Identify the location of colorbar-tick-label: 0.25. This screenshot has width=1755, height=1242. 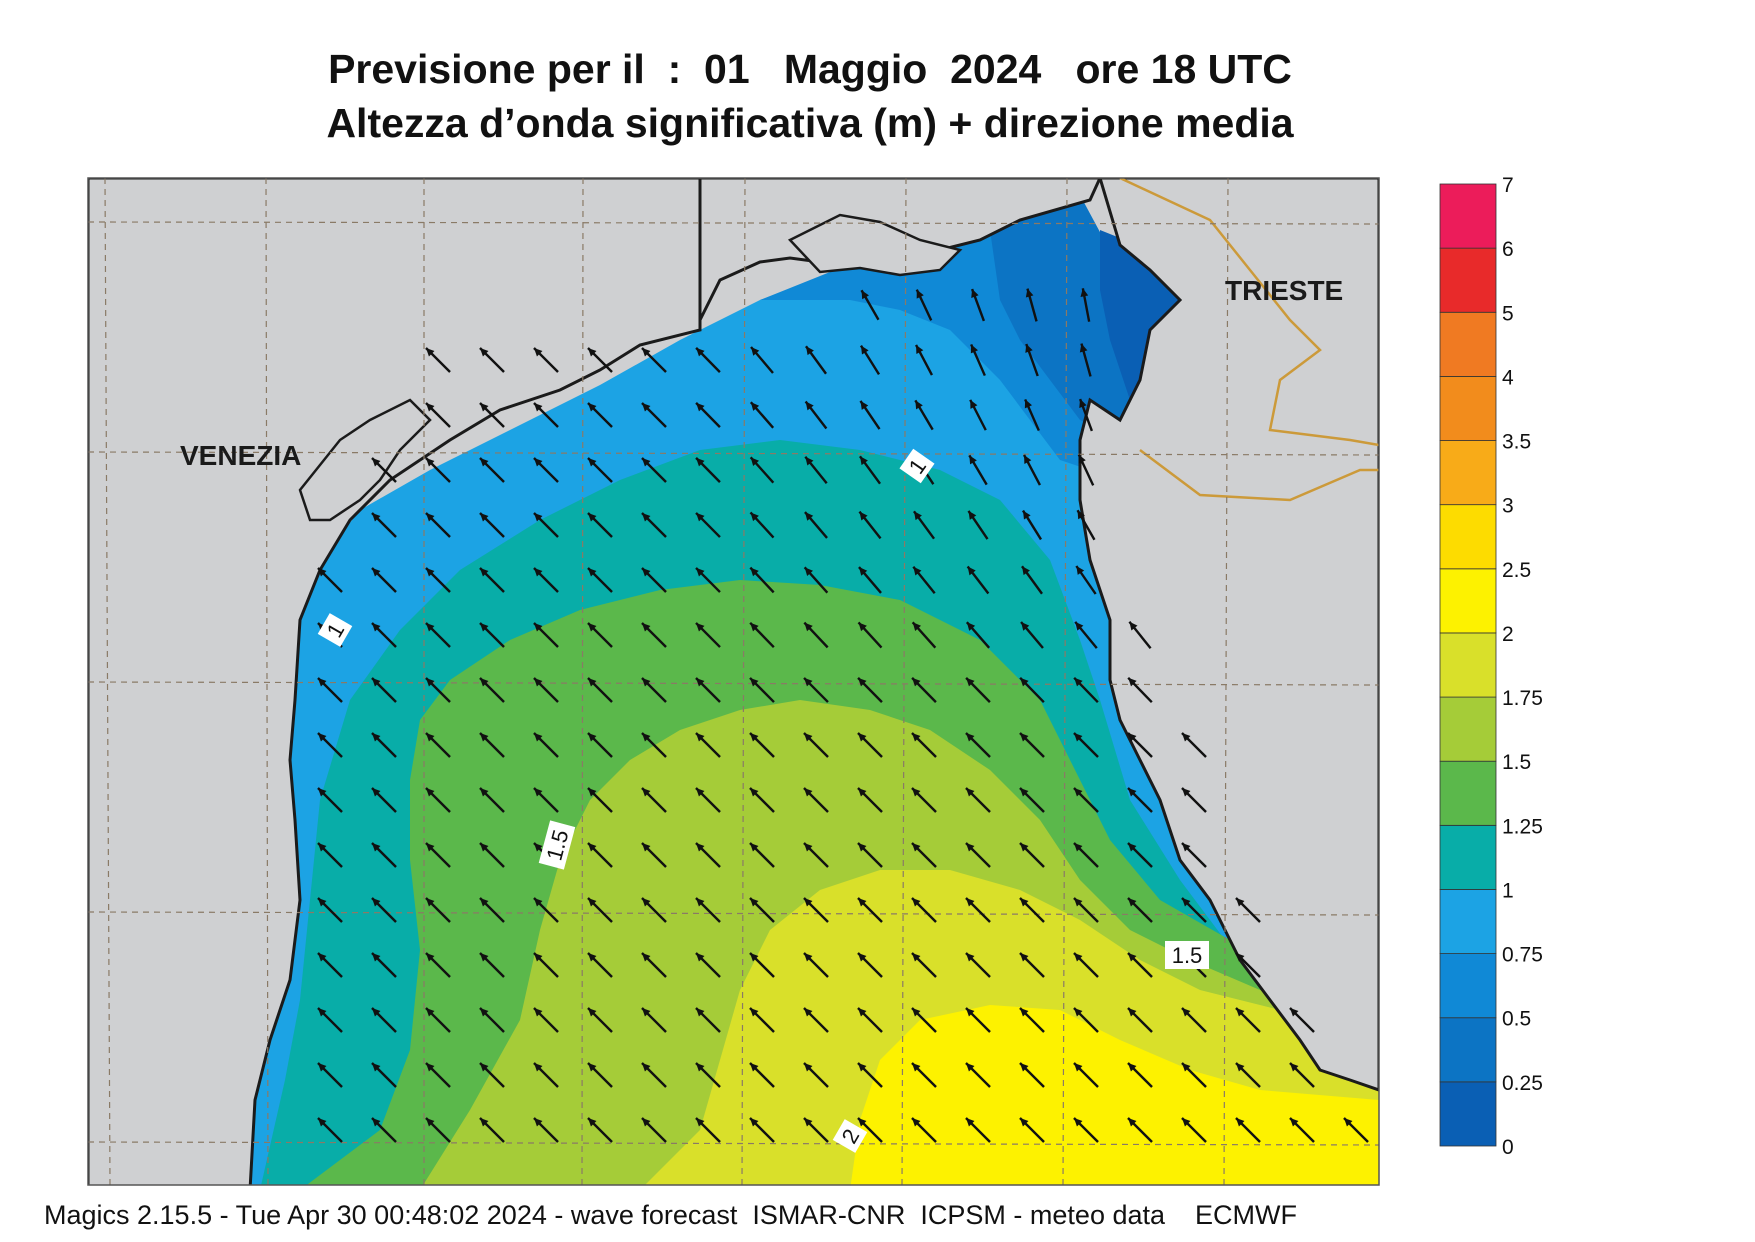
(1522, 1083).